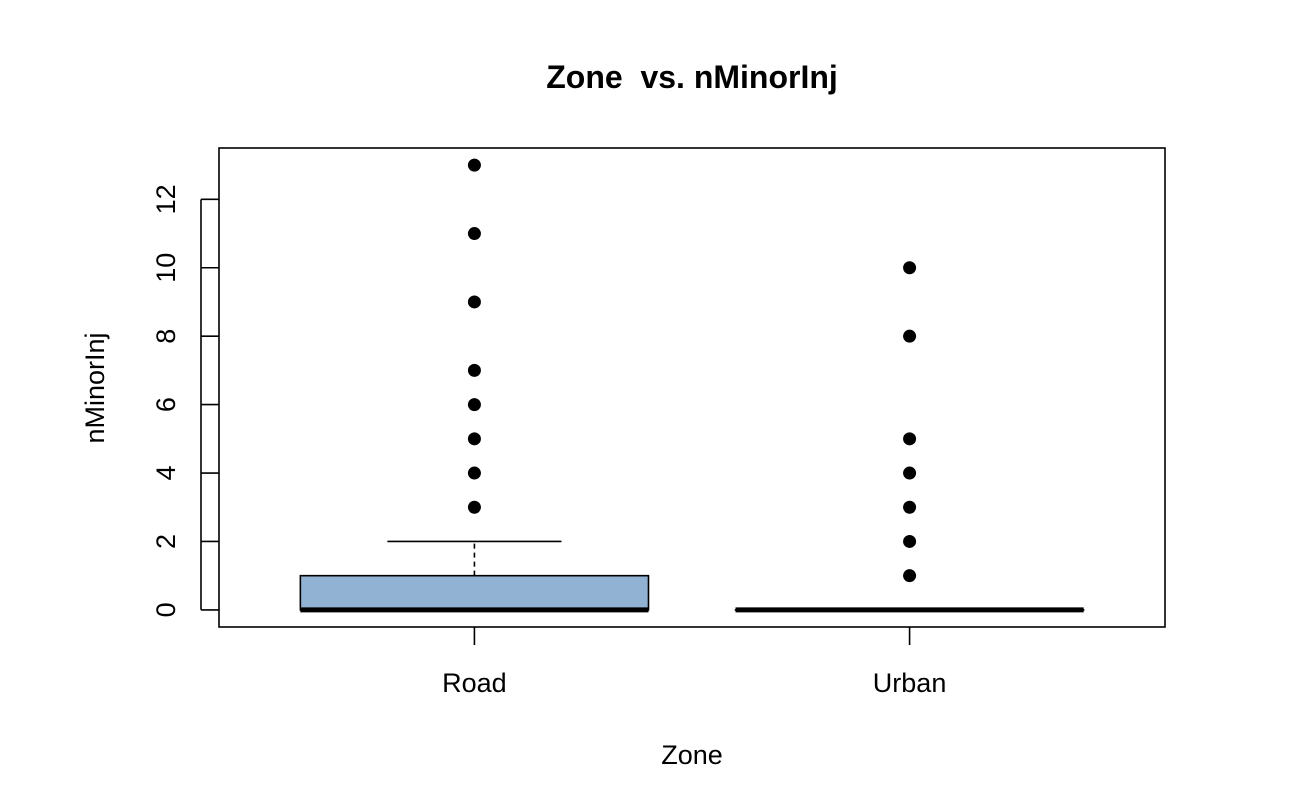  I want to click on box-group-urban, so click(909, 437).